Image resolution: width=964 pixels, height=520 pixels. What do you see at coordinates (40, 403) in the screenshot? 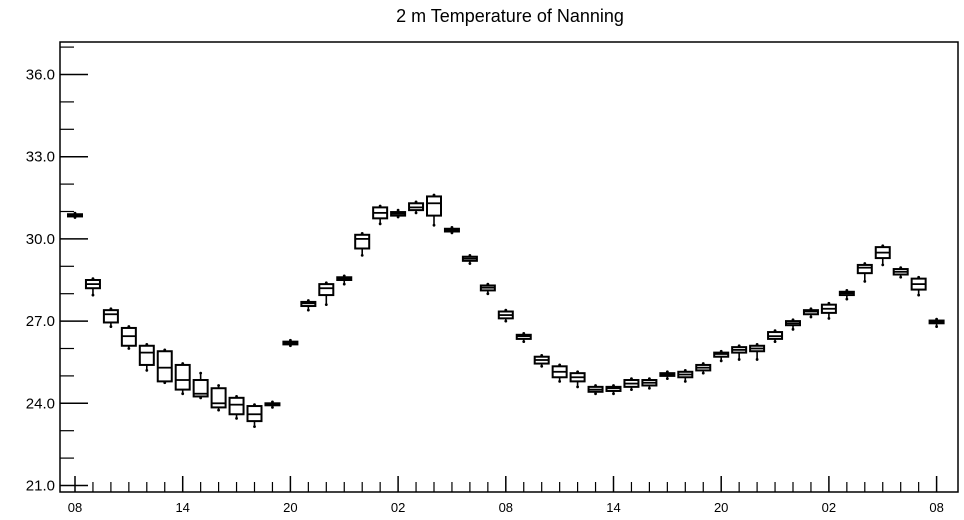
I see `y-tick-label: 24.0` at bounding box center [40, 403].